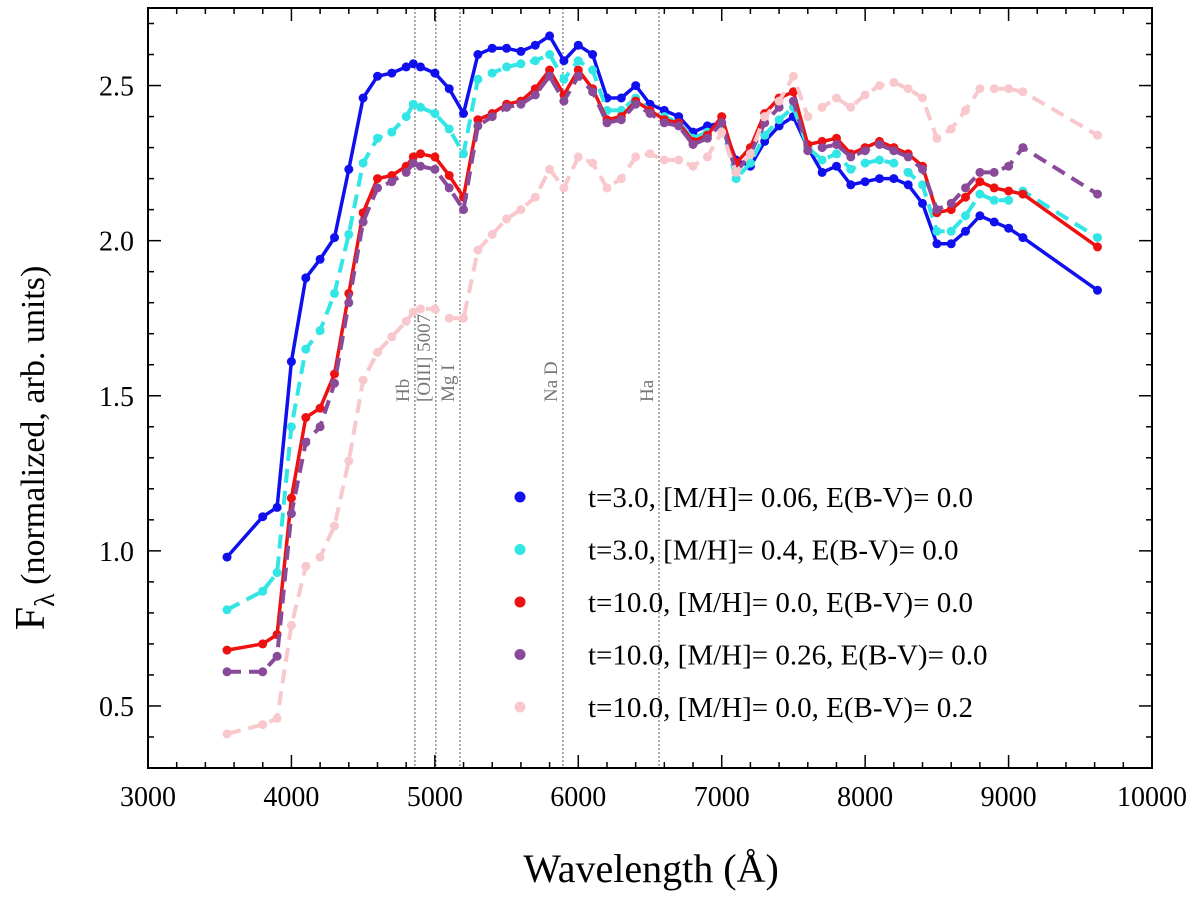 The height and width of the screenshot is (905, 1200). Describe the element at coordinates (780, 708) in the screenshot. I see `legend-label-4: t=10.0, [M/H]= 0.0, E(B-V)= 0.2` at that location.